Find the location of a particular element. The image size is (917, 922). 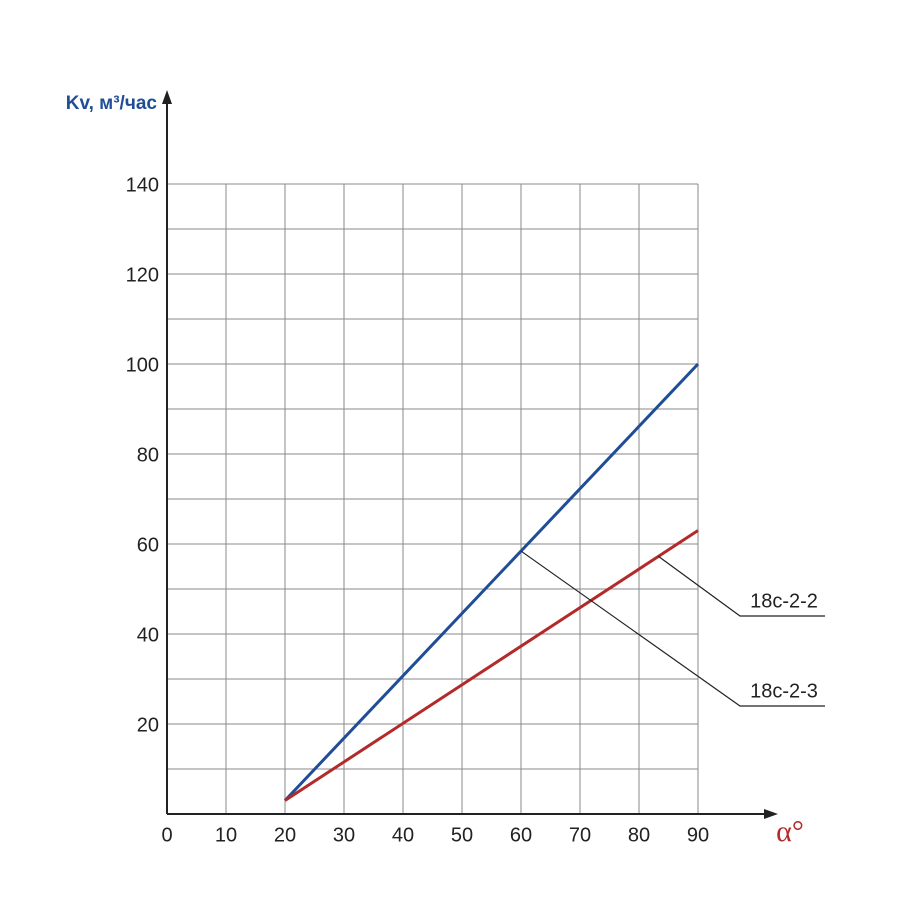

x-tick-label: 40 is located at coordinates (403, 835).